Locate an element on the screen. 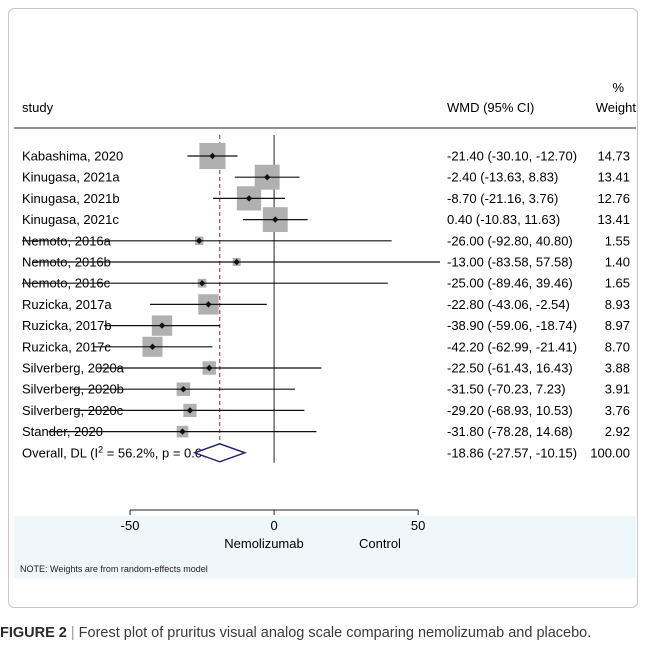  ci-text: -8.70 (-21.16, 3.76) is located at coordinates (502, 198).